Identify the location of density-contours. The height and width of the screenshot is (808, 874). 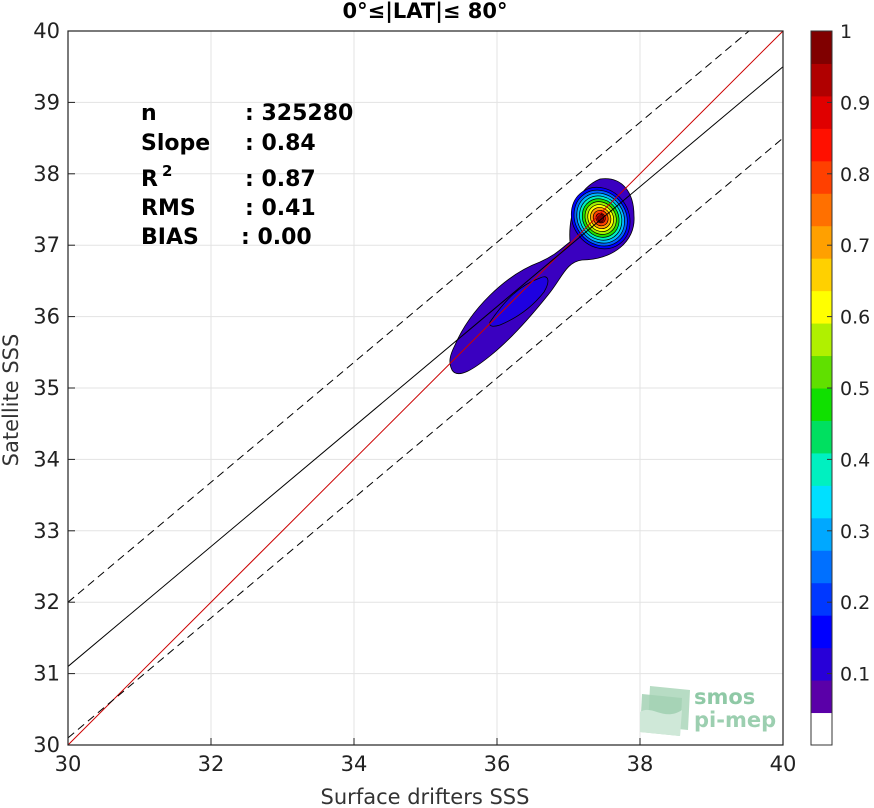
(542, 276).